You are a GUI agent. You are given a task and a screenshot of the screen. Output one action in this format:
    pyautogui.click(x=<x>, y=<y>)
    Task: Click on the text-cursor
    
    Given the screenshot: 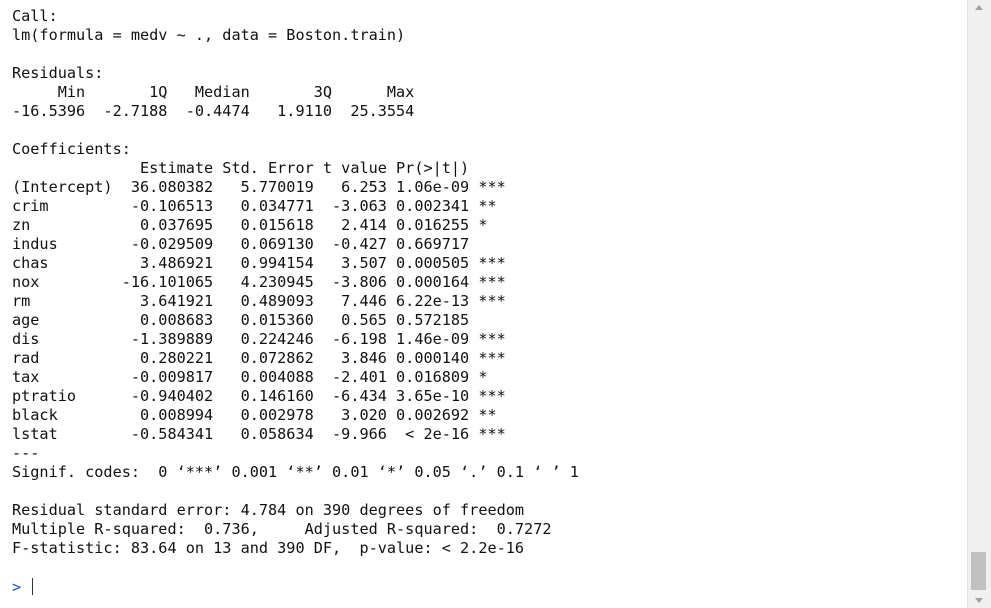 What is the action you would take?
    pyautogui.click(x=33, y=586)
    